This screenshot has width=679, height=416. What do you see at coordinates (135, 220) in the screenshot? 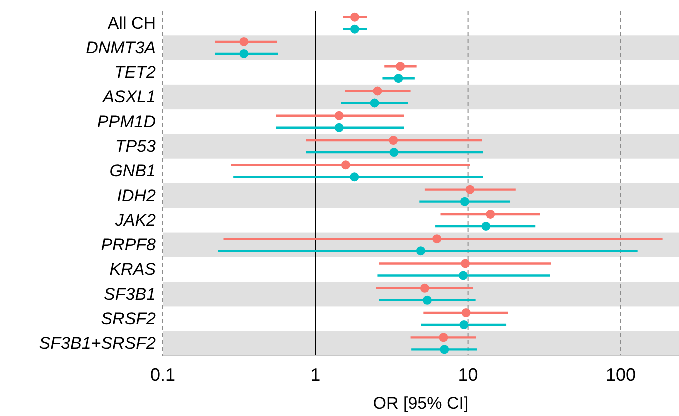
I see `y-tick-label: JAK2` at bounding box center [135, 220].